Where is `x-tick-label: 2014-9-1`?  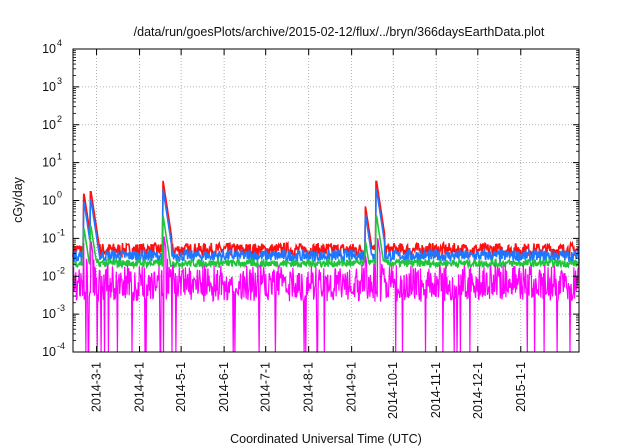
x-tick-label: 2014-9-1 is located at coordinates (352, 387).